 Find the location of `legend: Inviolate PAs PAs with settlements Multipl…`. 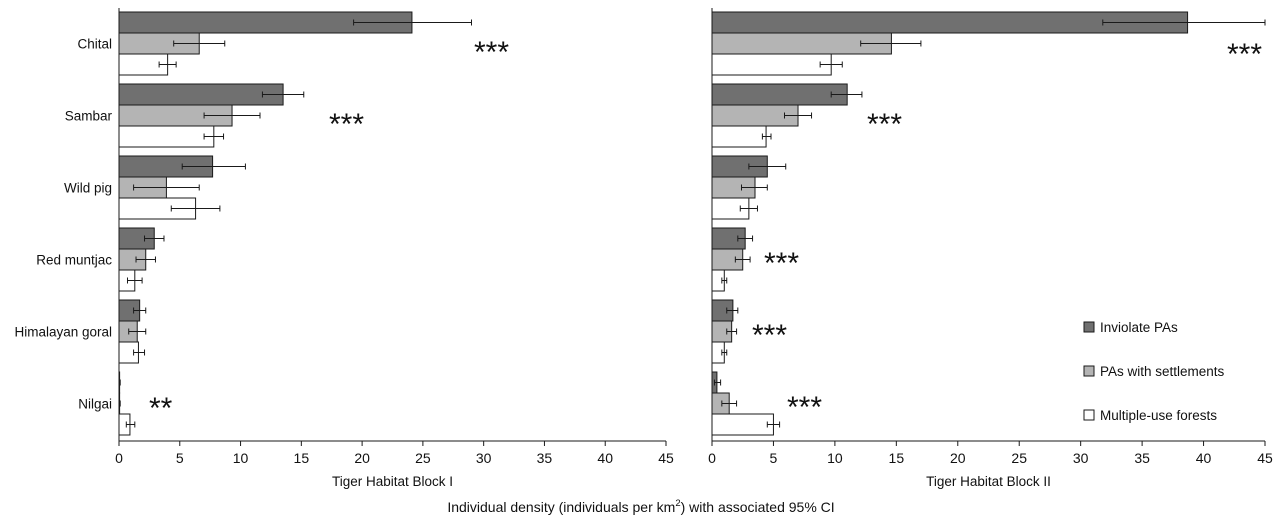

legend: Inviolate PAs PAs with settlements Multipl… is located at coordinates (1154, 371).